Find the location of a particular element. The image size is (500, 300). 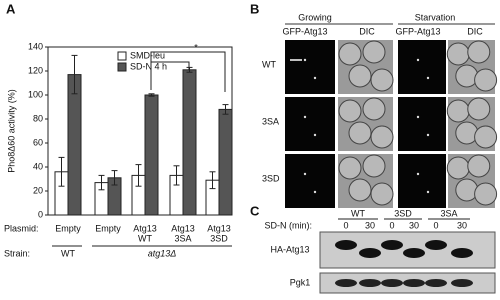

row-label: 3SA is located at coordinates (270, 121).